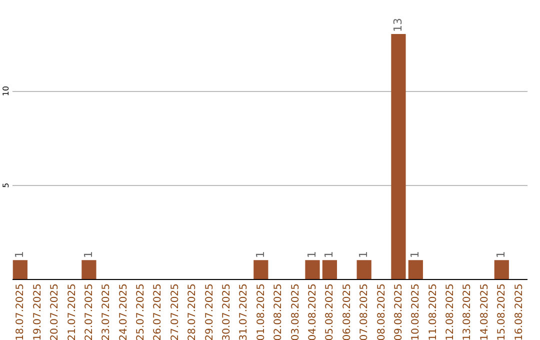 The height and width of the screenshot is (340, 540). I want to click on x-tick-label: 07.08.2025, so click(364, 312).